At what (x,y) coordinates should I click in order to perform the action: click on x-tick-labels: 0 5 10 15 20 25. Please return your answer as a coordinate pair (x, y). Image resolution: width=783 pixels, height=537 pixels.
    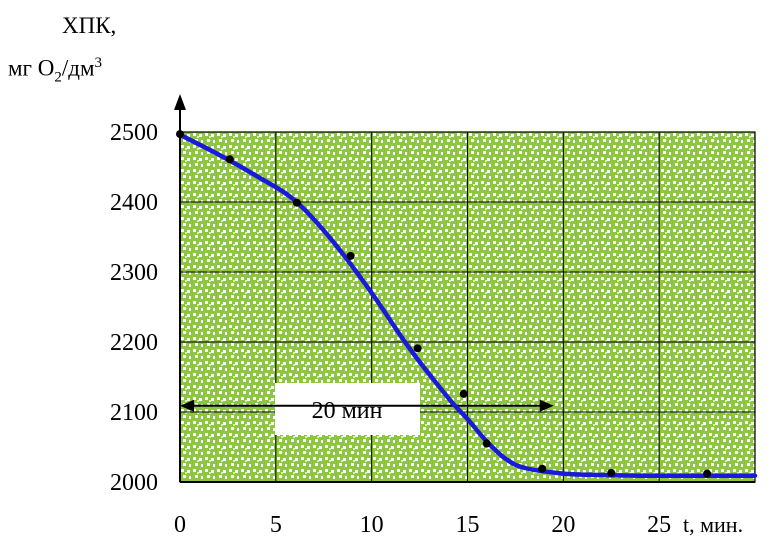
    Looking at the image, I should click on (422, 524).